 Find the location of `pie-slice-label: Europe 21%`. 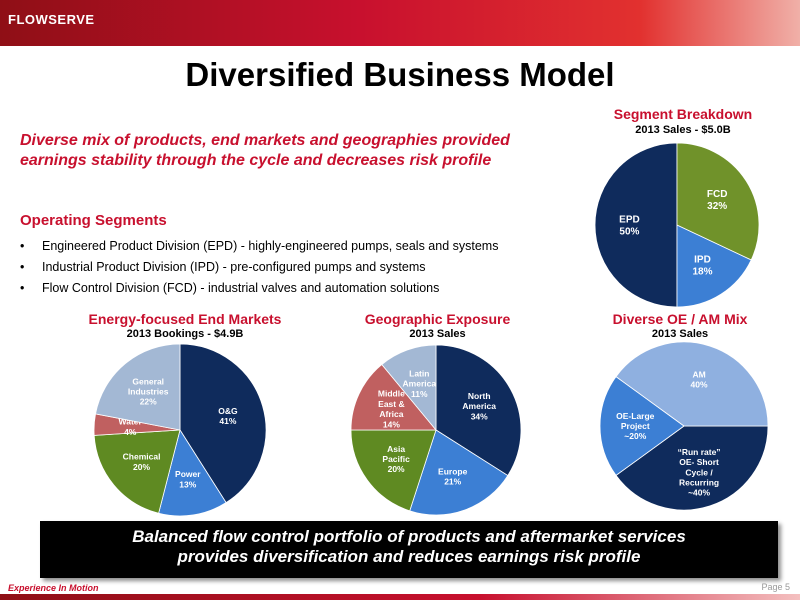

pie-slice-label: Europe 21% is located at coordinates (453, 476).